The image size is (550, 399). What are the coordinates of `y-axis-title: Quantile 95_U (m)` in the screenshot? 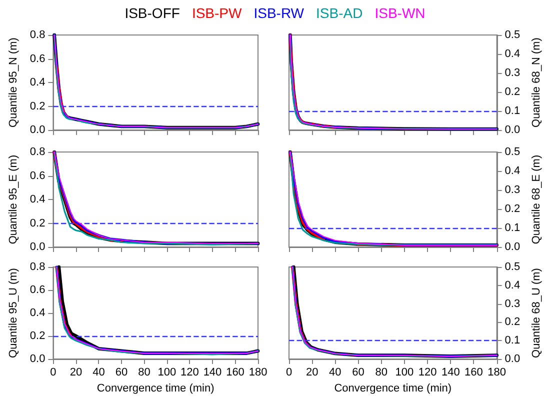 It's located at (14, 313).